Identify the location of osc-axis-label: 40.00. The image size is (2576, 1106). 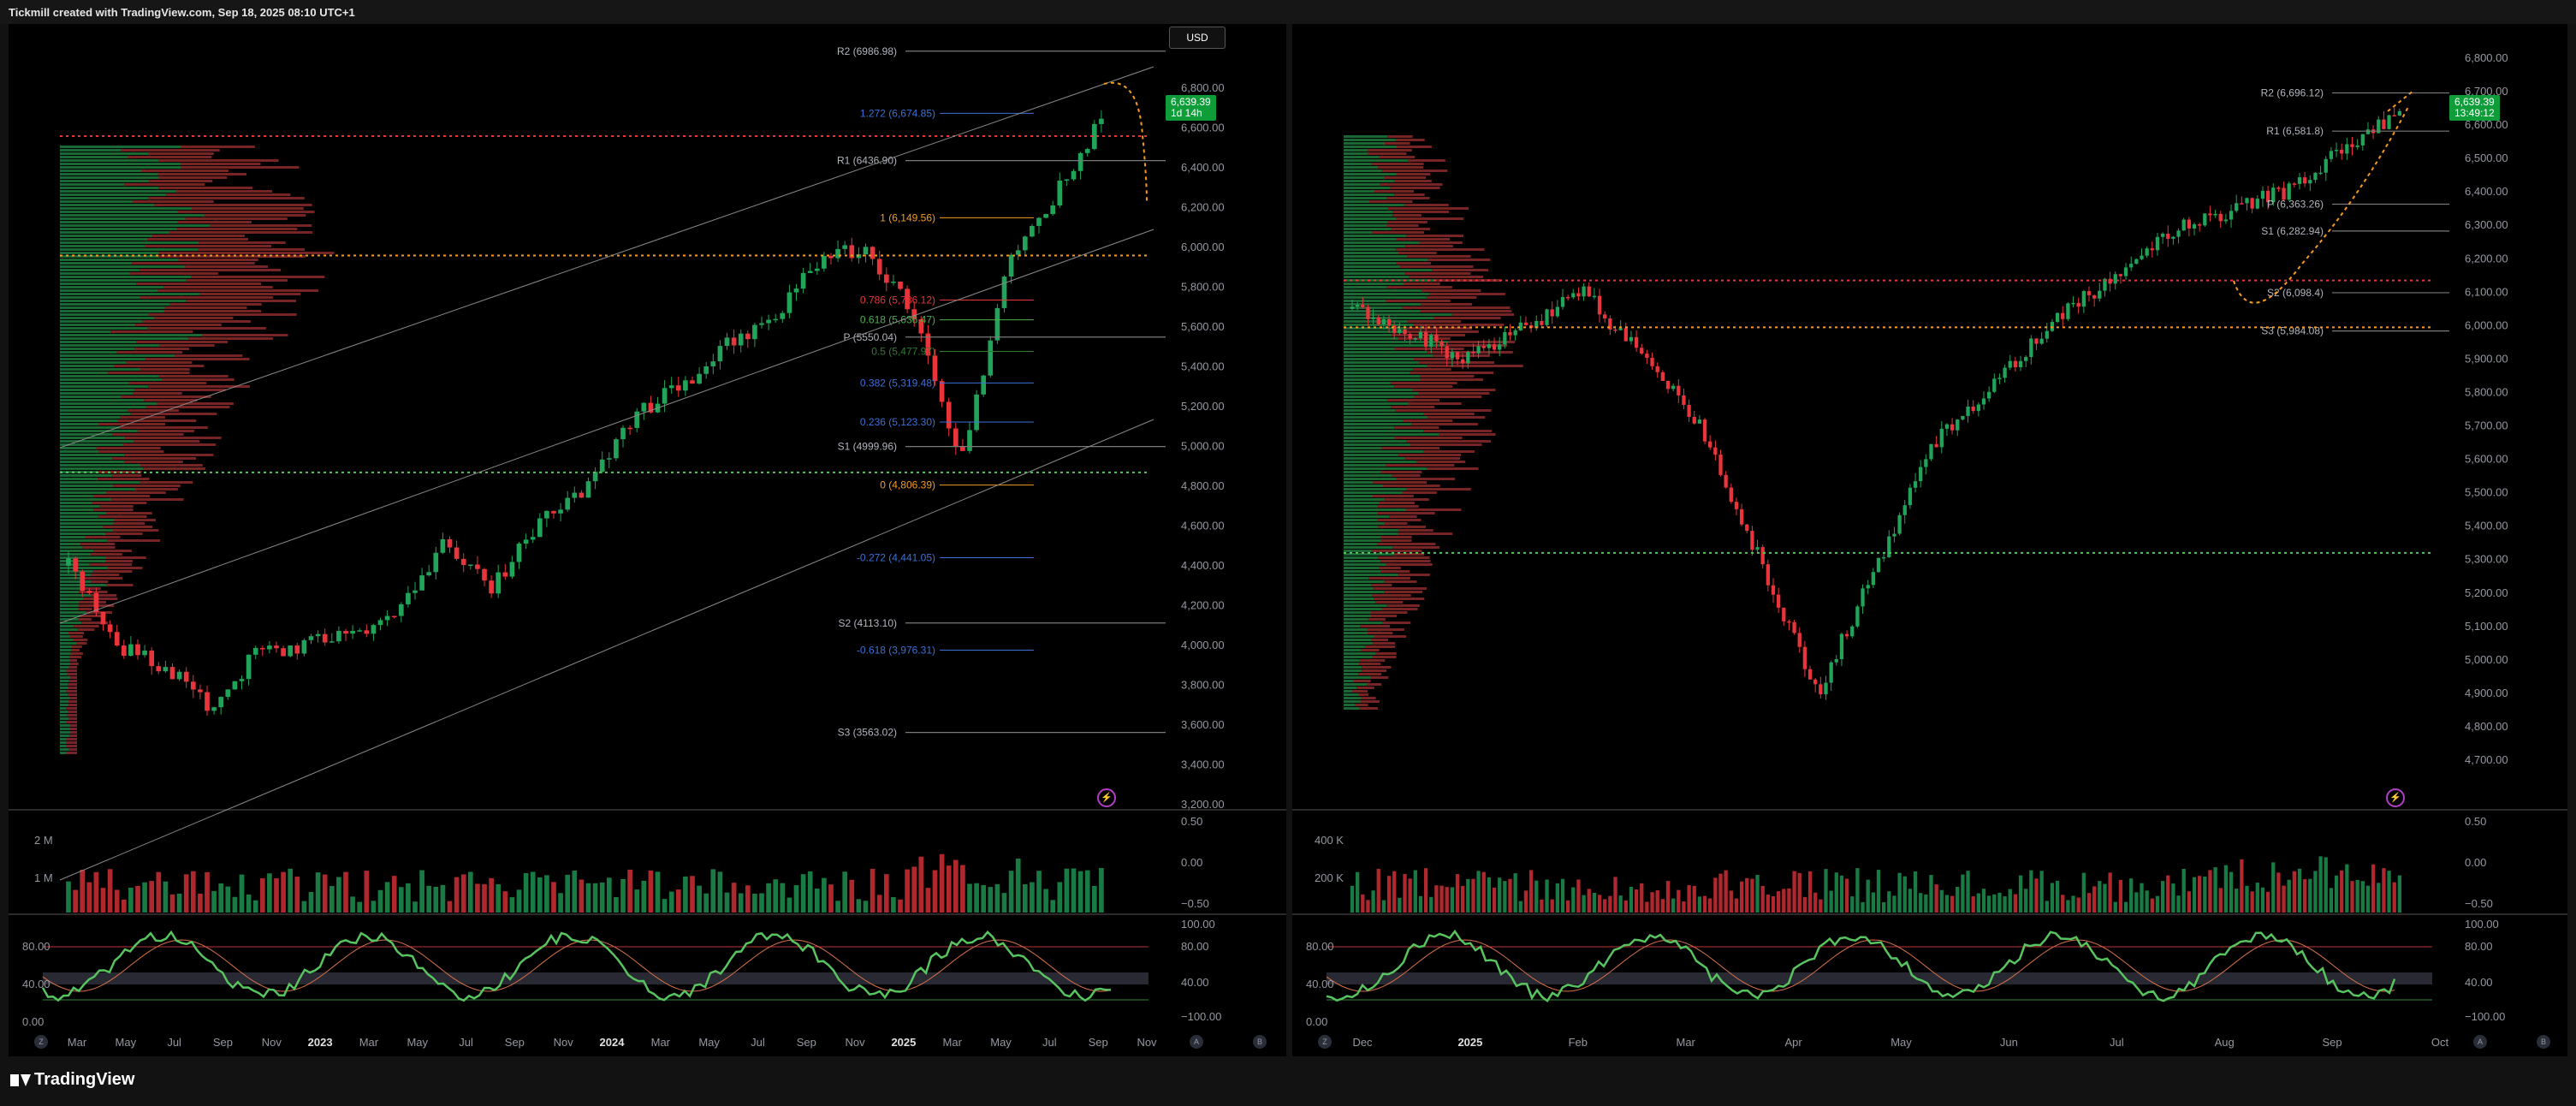
(1195, 982).